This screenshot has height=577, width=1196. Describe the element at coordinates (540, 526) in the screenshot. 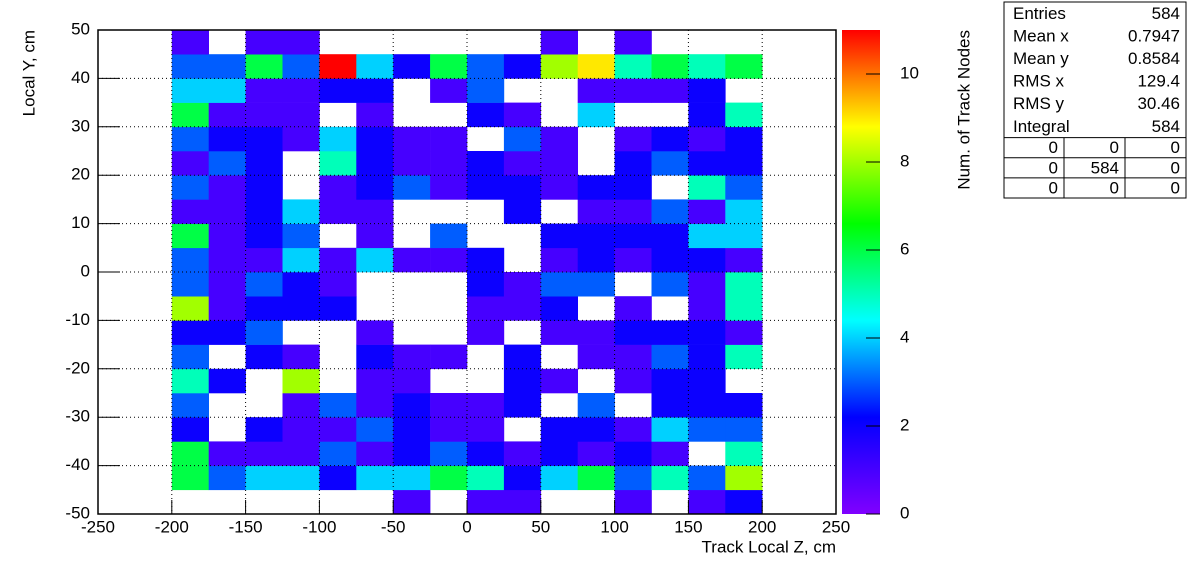

I see `x-tick-label: 50` at that location.